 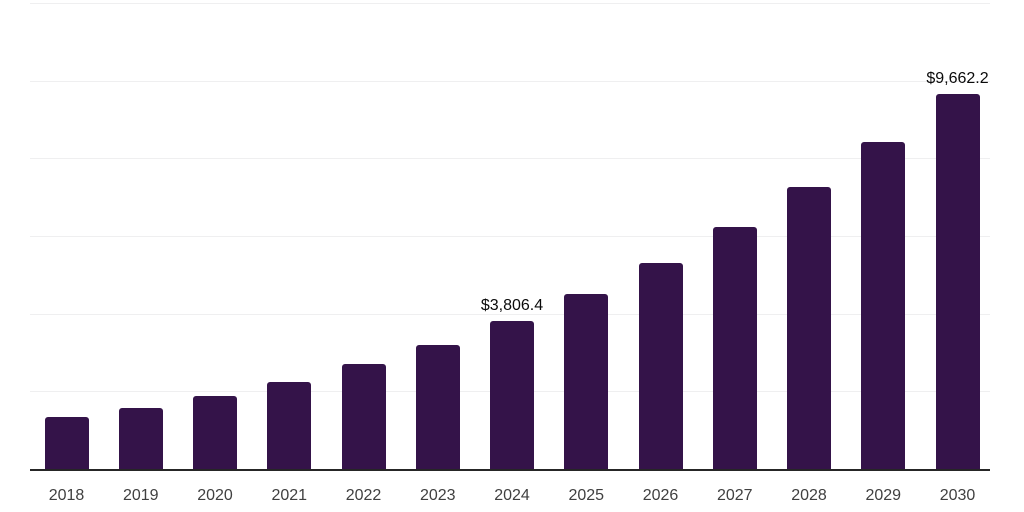 What do you see at coordinates (883, 305) in the screenshot?
I see `bar-2029` at bounding box center [883, 305].